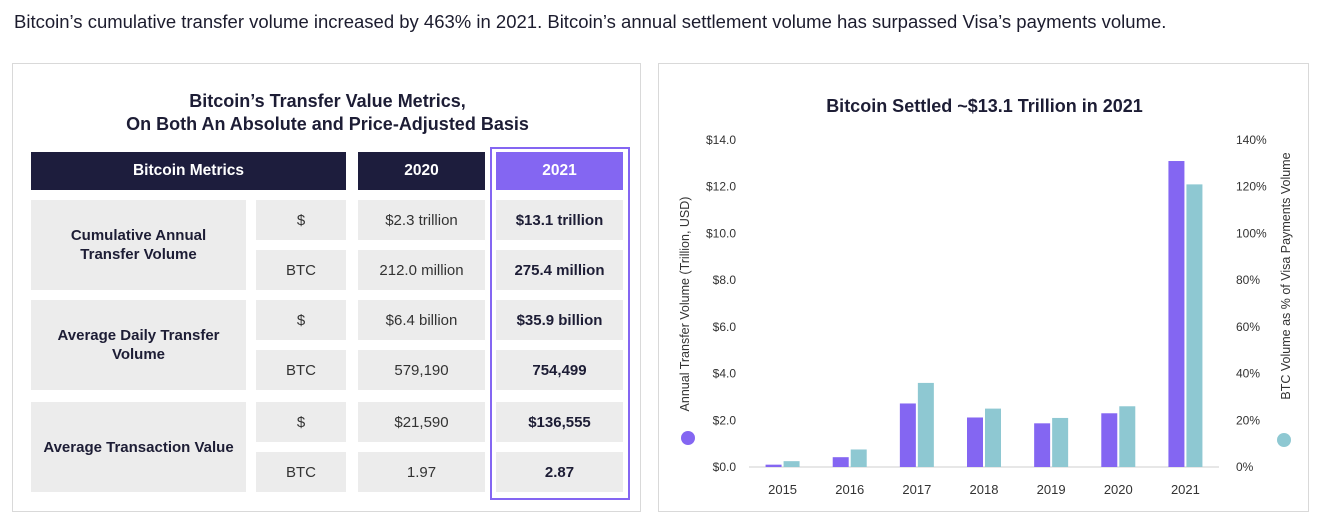  Describe the element at coordinates (138, 345) in the screenshot. I see `metric-label: Average Daily Transfer Volume` at that location.